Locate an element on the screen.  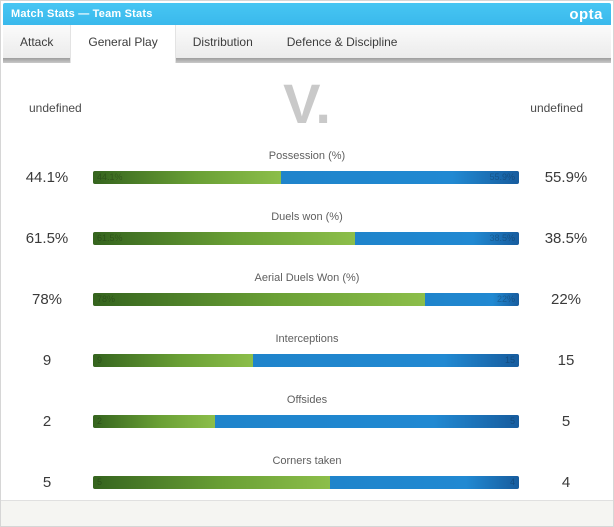
away-value: 5 is located at coordinates (566, 421).